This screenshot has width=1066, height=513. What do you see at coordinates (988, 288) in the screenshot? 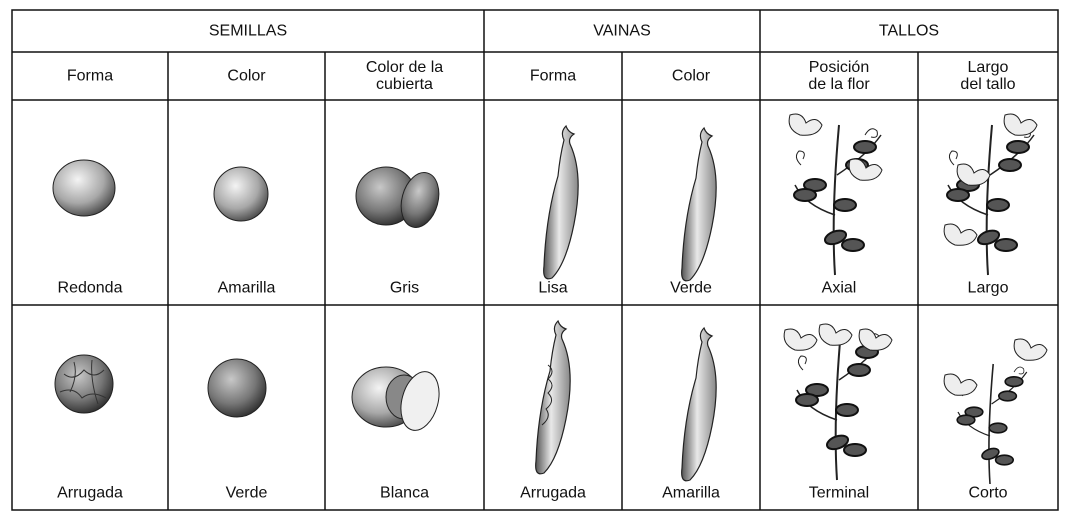
I see `trait-label: Largo` at bounding box center [988, 288].